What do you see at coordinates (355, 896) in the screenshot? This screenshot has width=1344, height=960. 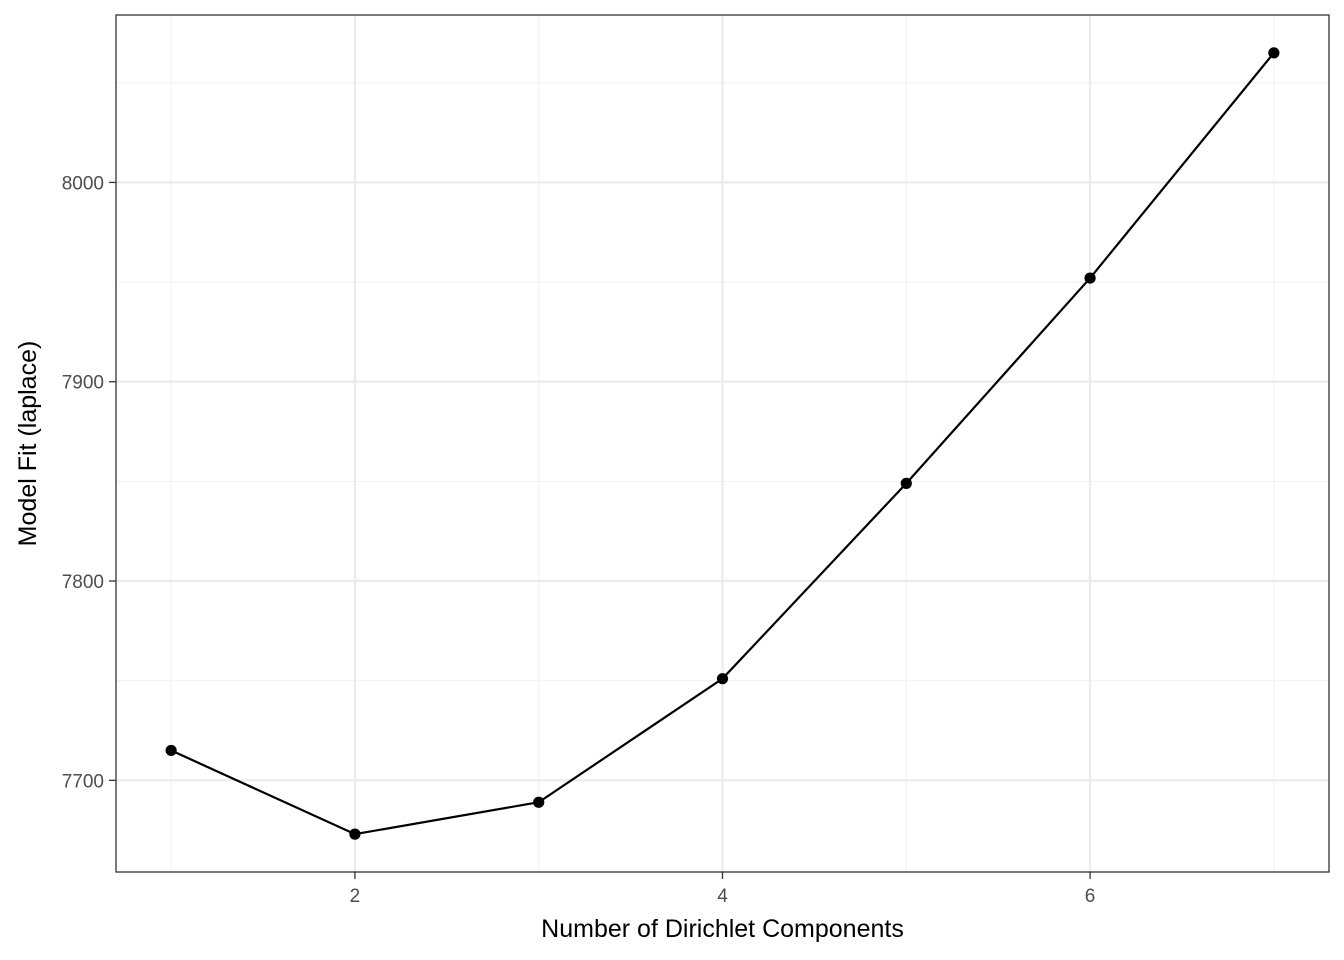 I see `x-tick-label-0: 2` at bounding box center [355, 896].